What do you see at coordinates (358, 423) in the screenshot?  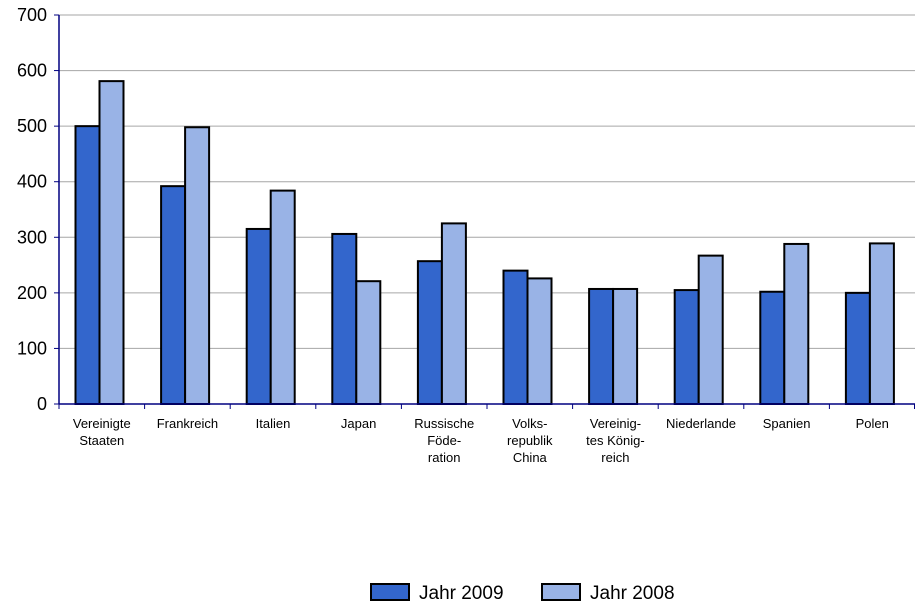 I see `x-tick-label: Japan` at bounding box center [358, 423].